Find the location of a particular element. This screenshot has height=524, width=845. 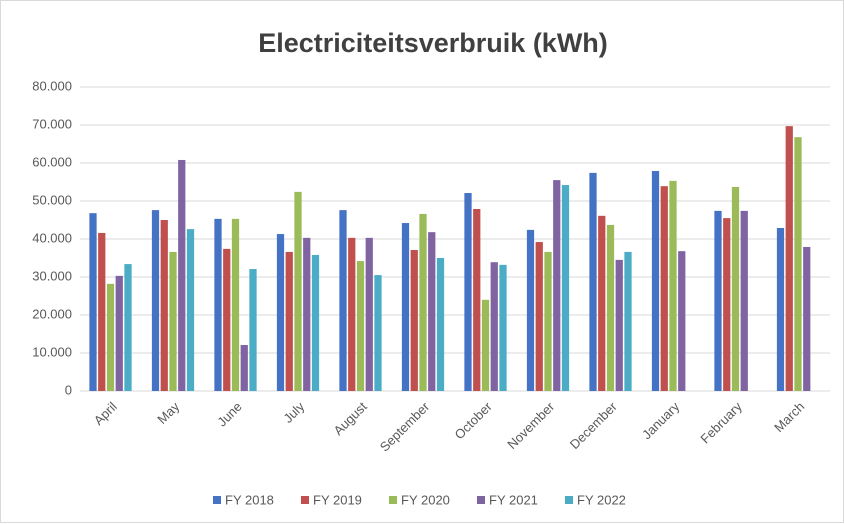

y-tick-label: 10.000 is located at coordinates (52, 351).